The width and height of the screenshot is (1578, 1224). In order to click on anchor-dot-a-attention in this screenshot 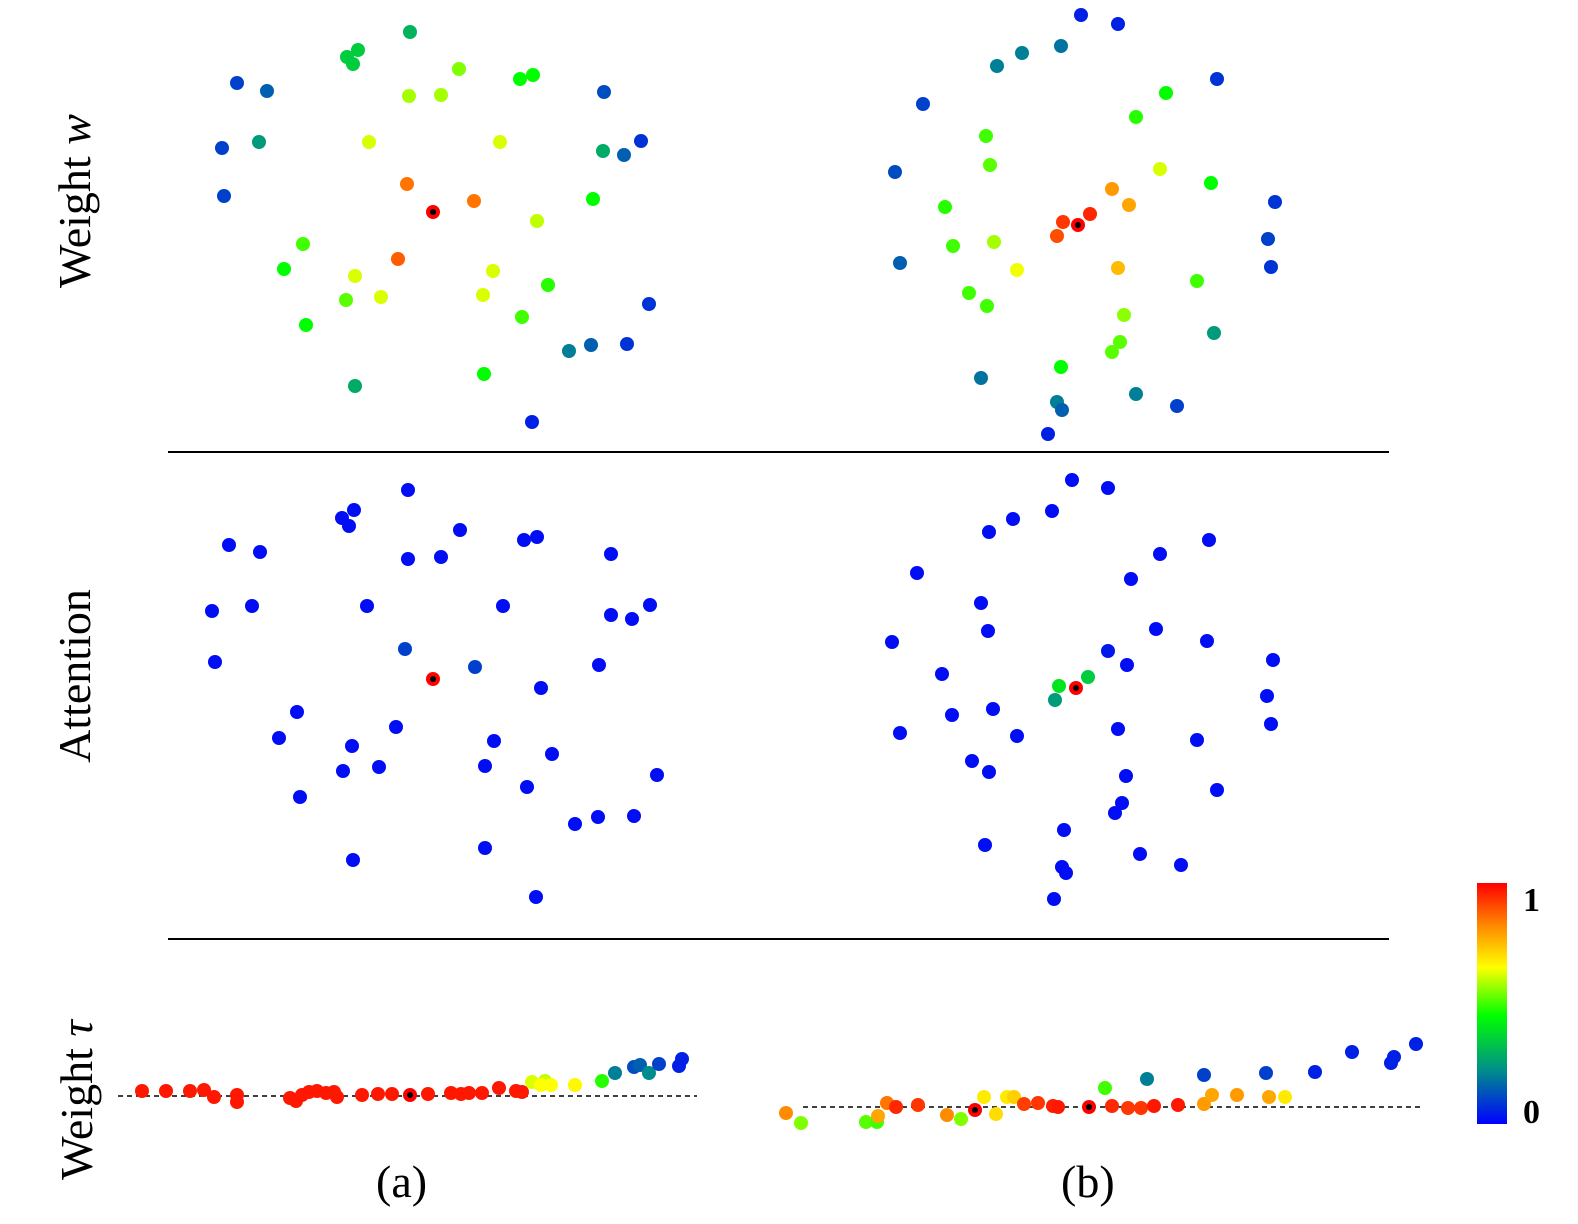, I will do `click(433, 679)`.